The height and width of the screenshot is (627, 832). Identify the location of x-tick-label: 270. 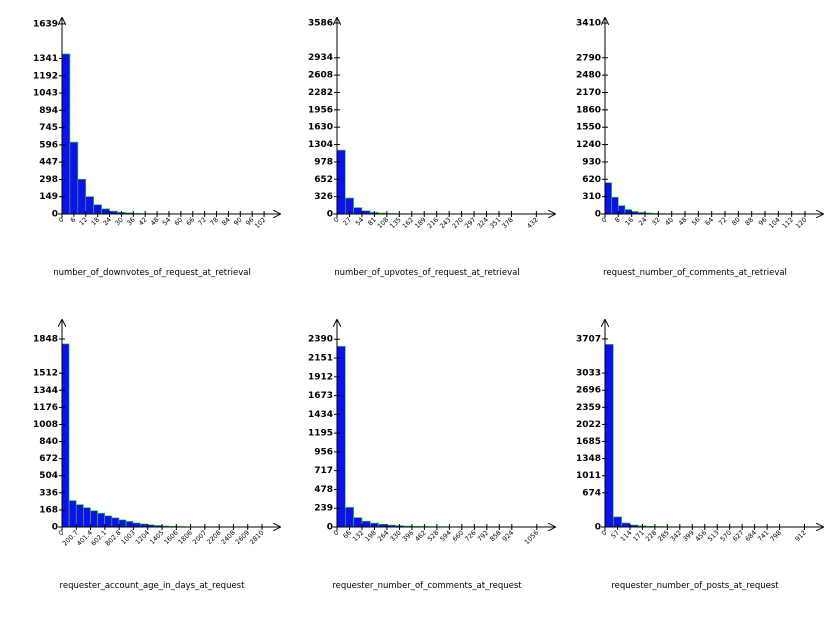
(458, 223).